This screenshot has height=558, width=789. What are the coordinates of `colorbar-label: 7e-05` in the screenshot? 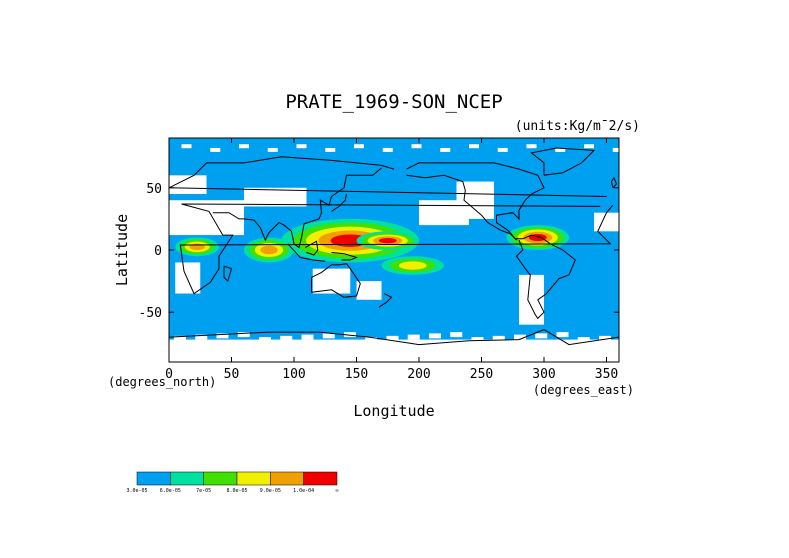 It's located at (203, 491).